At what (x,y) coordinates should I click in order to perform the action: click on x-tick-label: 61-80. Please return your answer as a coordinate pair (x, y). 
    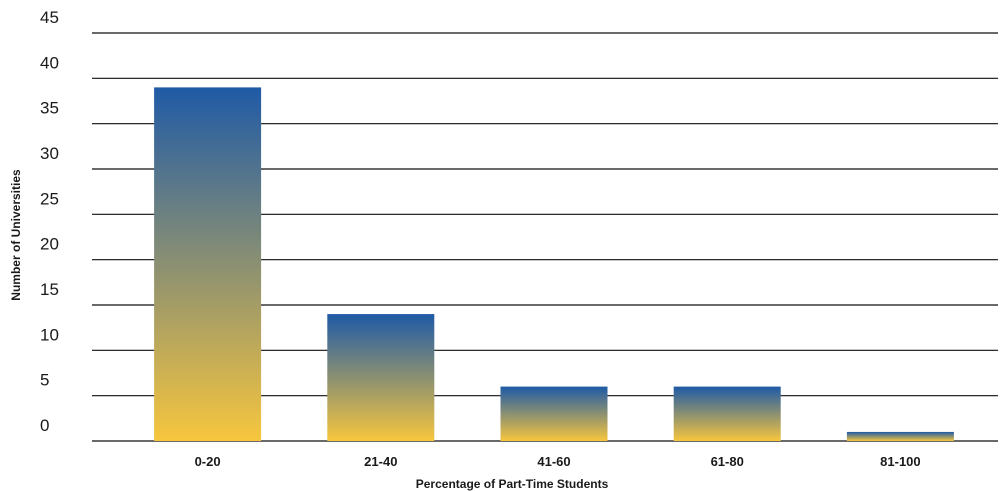
    Looking at the image, I should click on (727, 461).